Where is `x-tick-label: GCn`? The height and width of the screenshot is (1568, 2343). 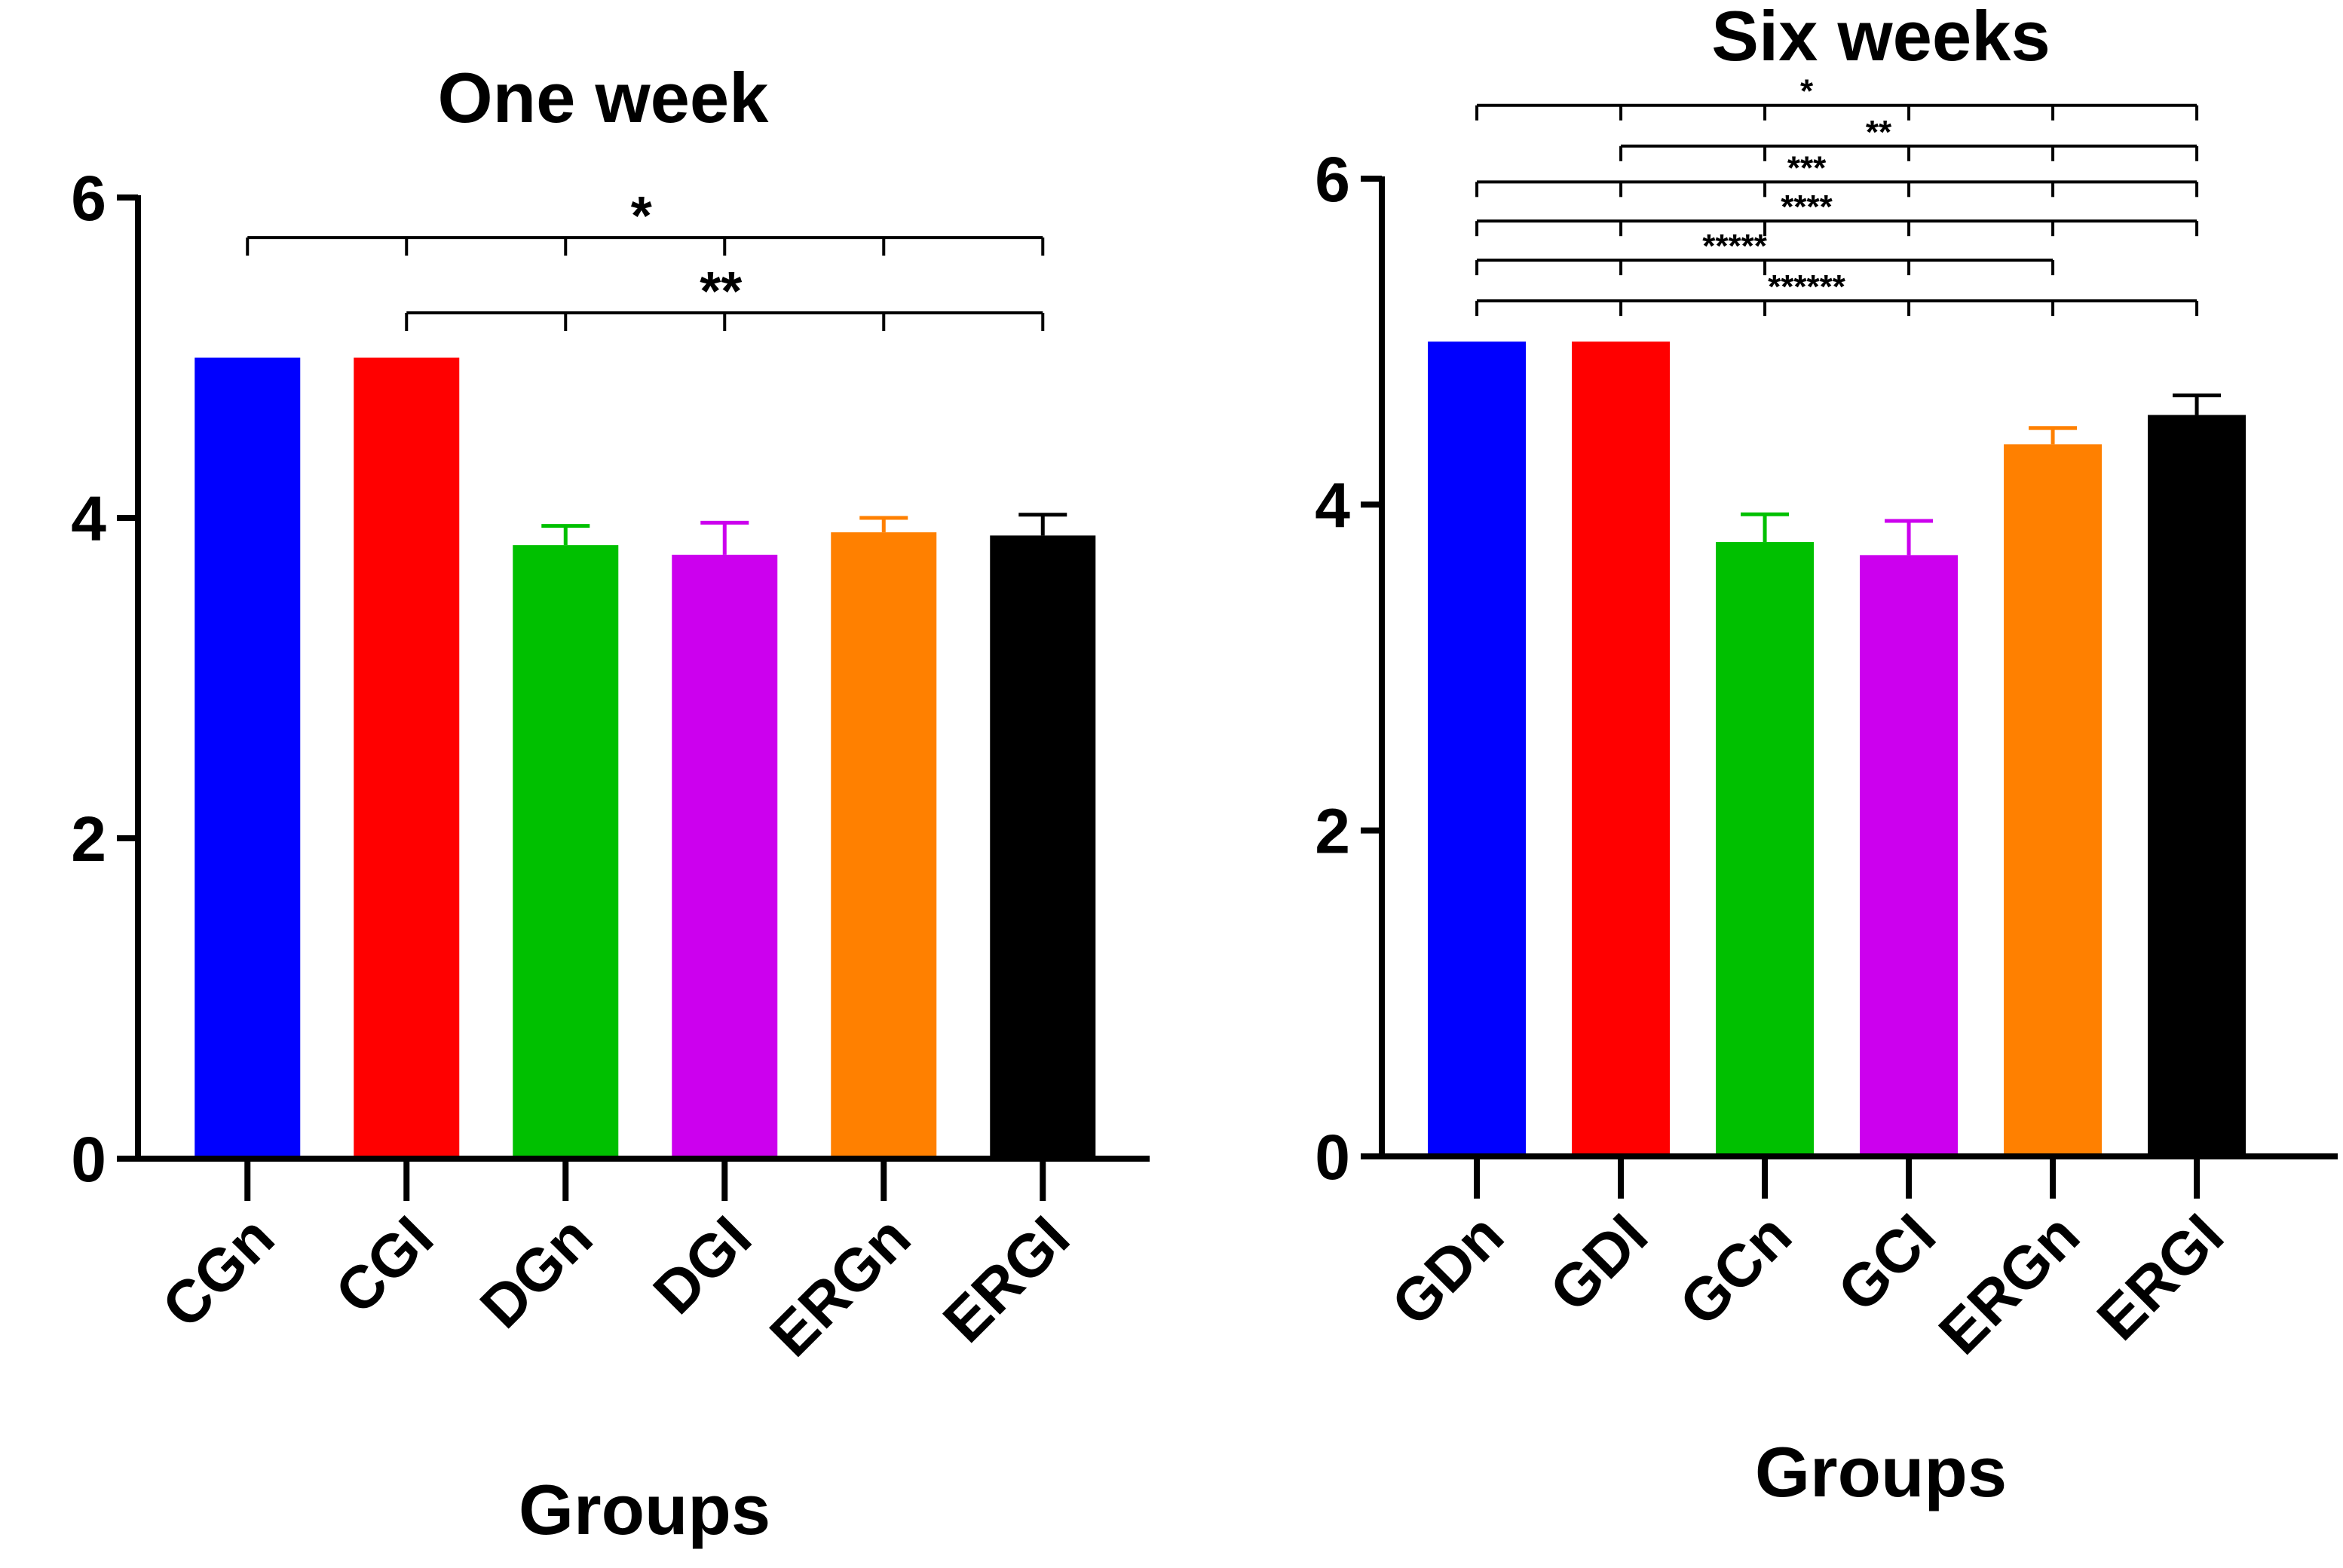 x-tick-label: GCn is located at coordinates (1735, 1269).